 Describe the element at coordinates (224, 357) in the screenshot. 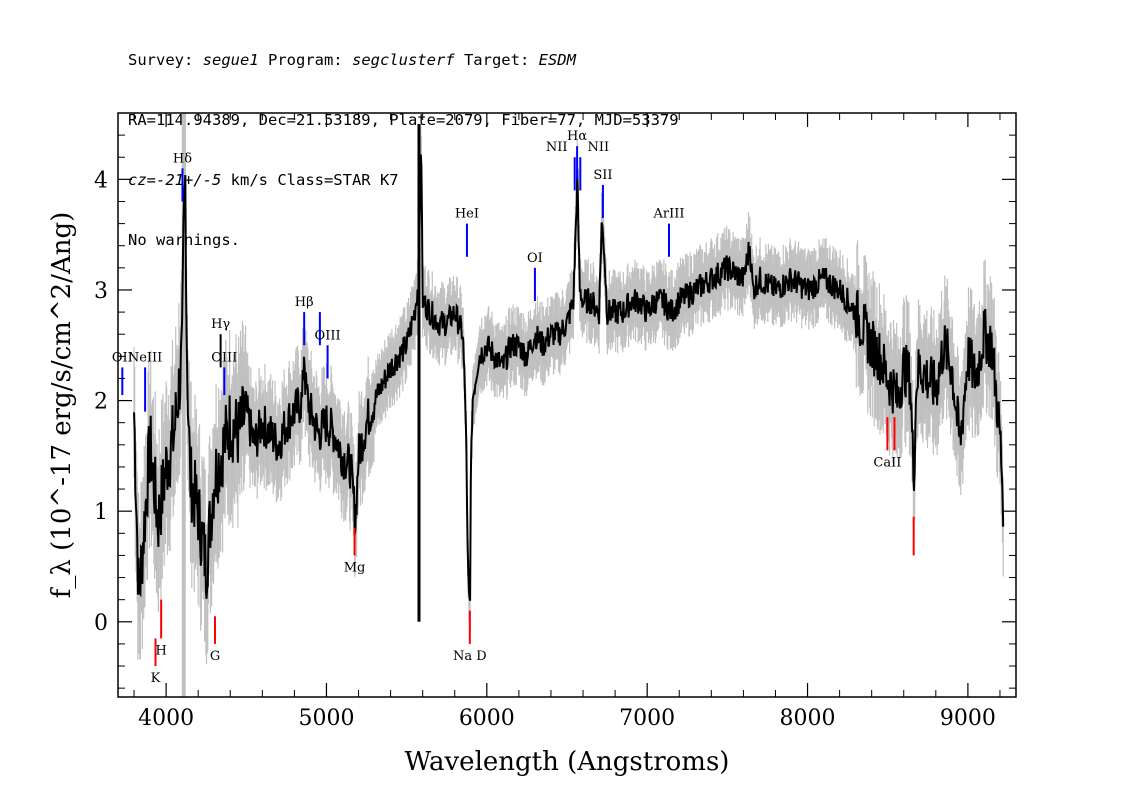

I see `line-label-4: OIII` at that location.